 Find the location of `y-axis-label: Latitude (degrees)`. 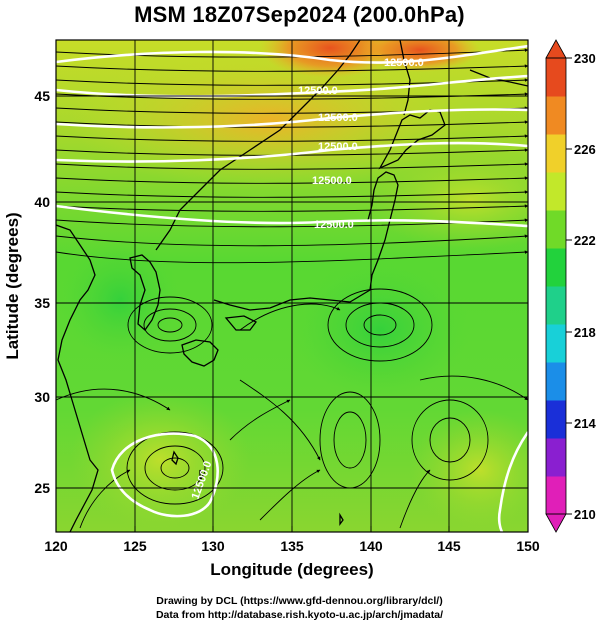

y-axis-label: Latitude (degrees) is located at coordinates (12, 285).